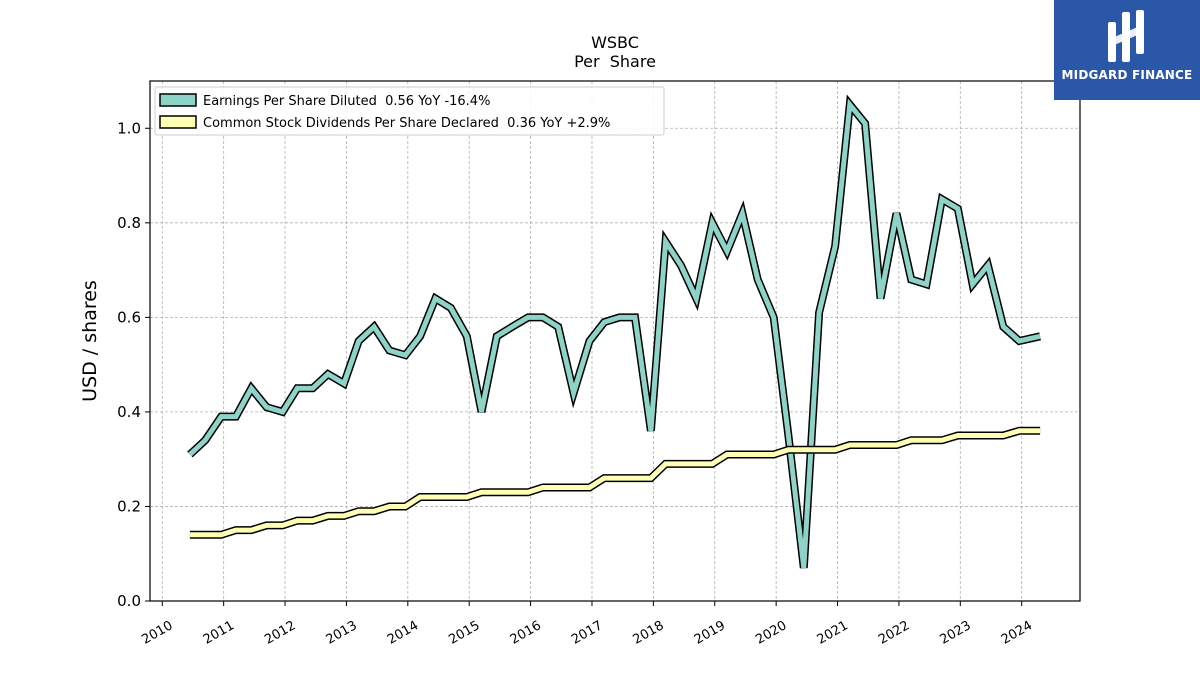  Describe the element at coordinates (129, 412) in the screenshot. I see `y-tick-label: 0.4` at that location.